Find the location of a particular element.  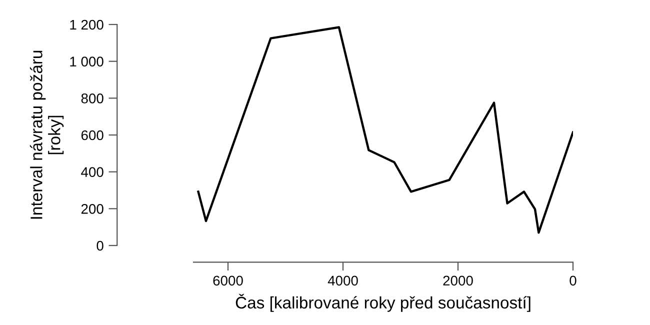

x-tick-label: 2000 is located at coordinates (458, 281).